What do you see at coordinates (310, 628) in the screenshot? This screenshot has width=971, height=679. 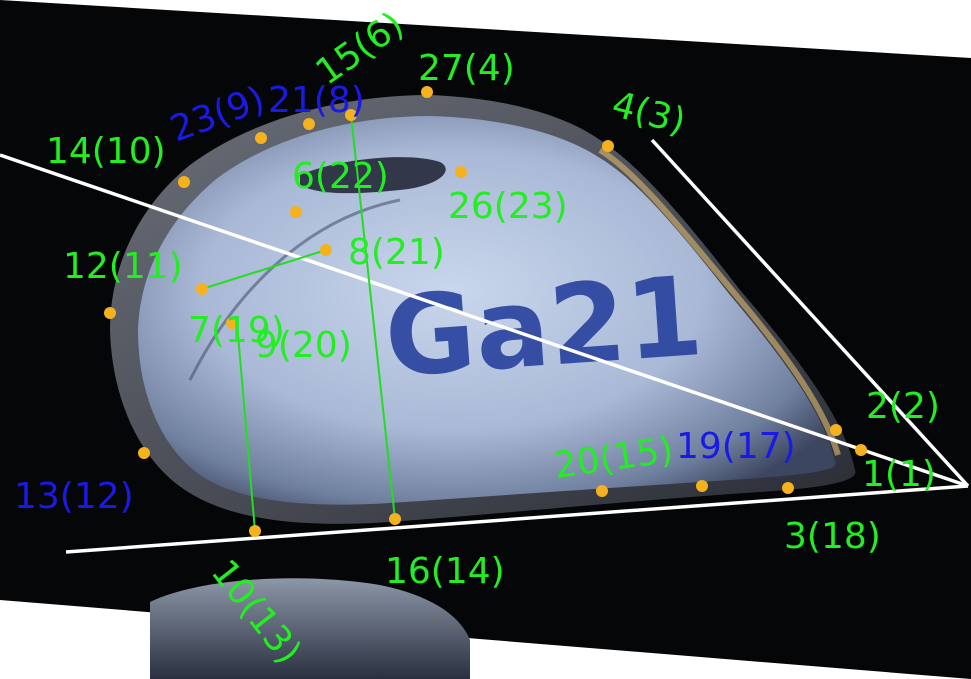 I see `lower-shell-fragment` at bounding box center [310, 628].